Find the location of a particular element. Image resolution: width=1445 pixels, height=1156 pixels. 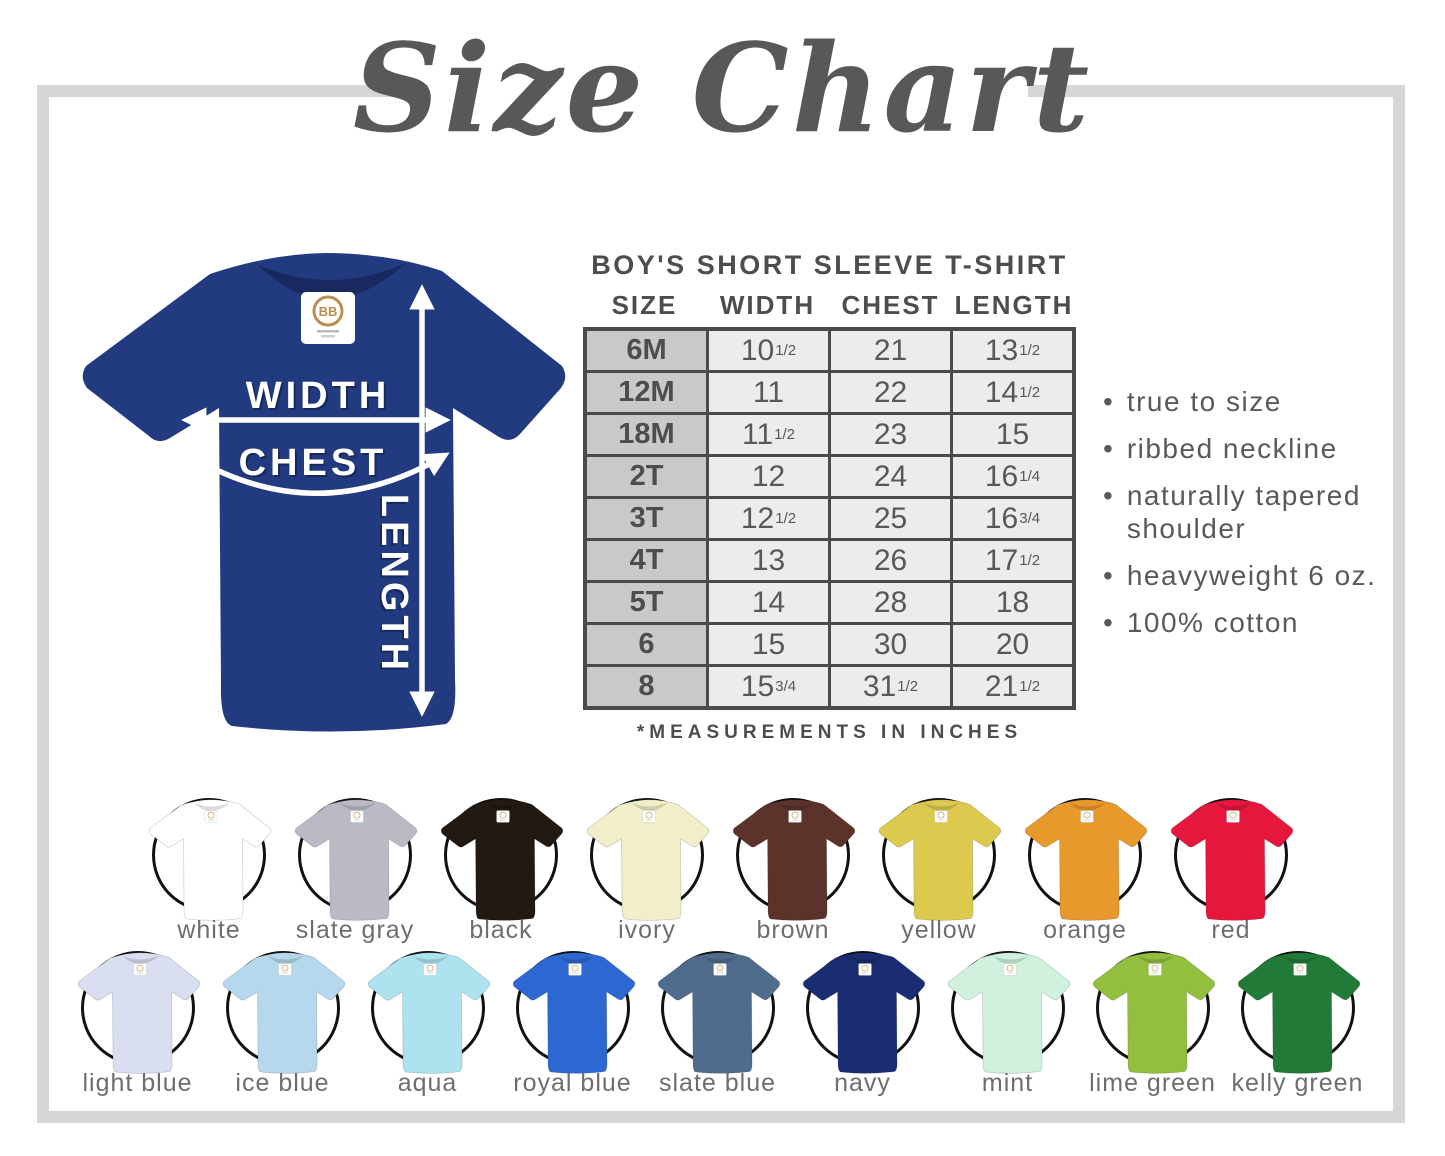

length-cell: 16 3/4 is located at coordinates (1012, 518).